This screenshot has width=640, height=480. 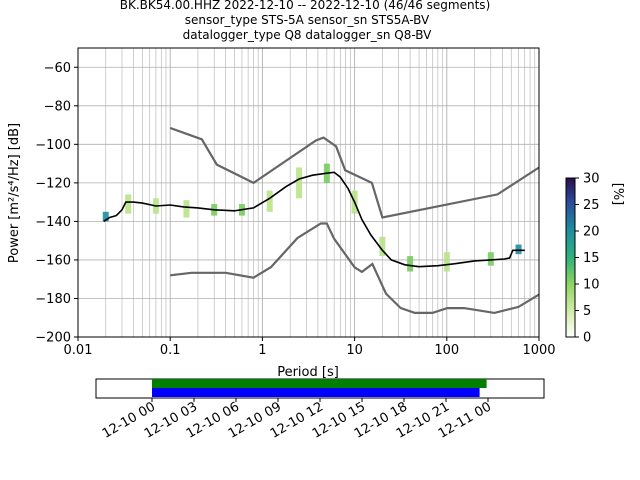 What do you see at coordinates (307, 20) in the screenshot?
I see `chart-title-line2: sensor_type STS-5A sensor_sn STS5A-BV` at bounding box center [307, 20].